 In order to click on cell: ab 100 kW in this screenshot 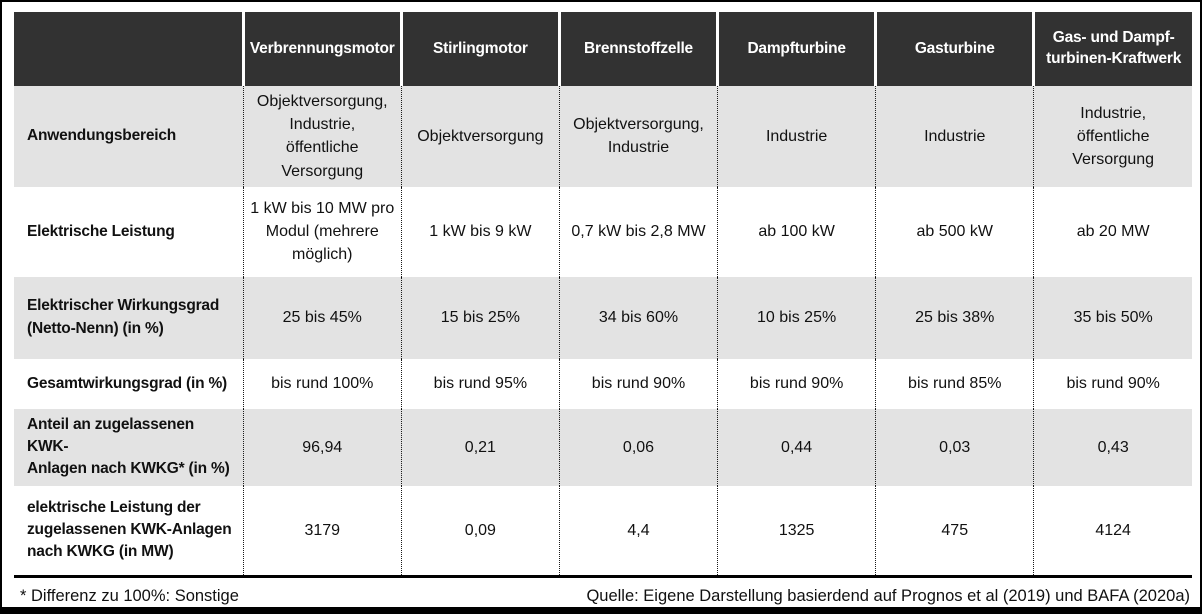, I will do `click(796, 231)`.